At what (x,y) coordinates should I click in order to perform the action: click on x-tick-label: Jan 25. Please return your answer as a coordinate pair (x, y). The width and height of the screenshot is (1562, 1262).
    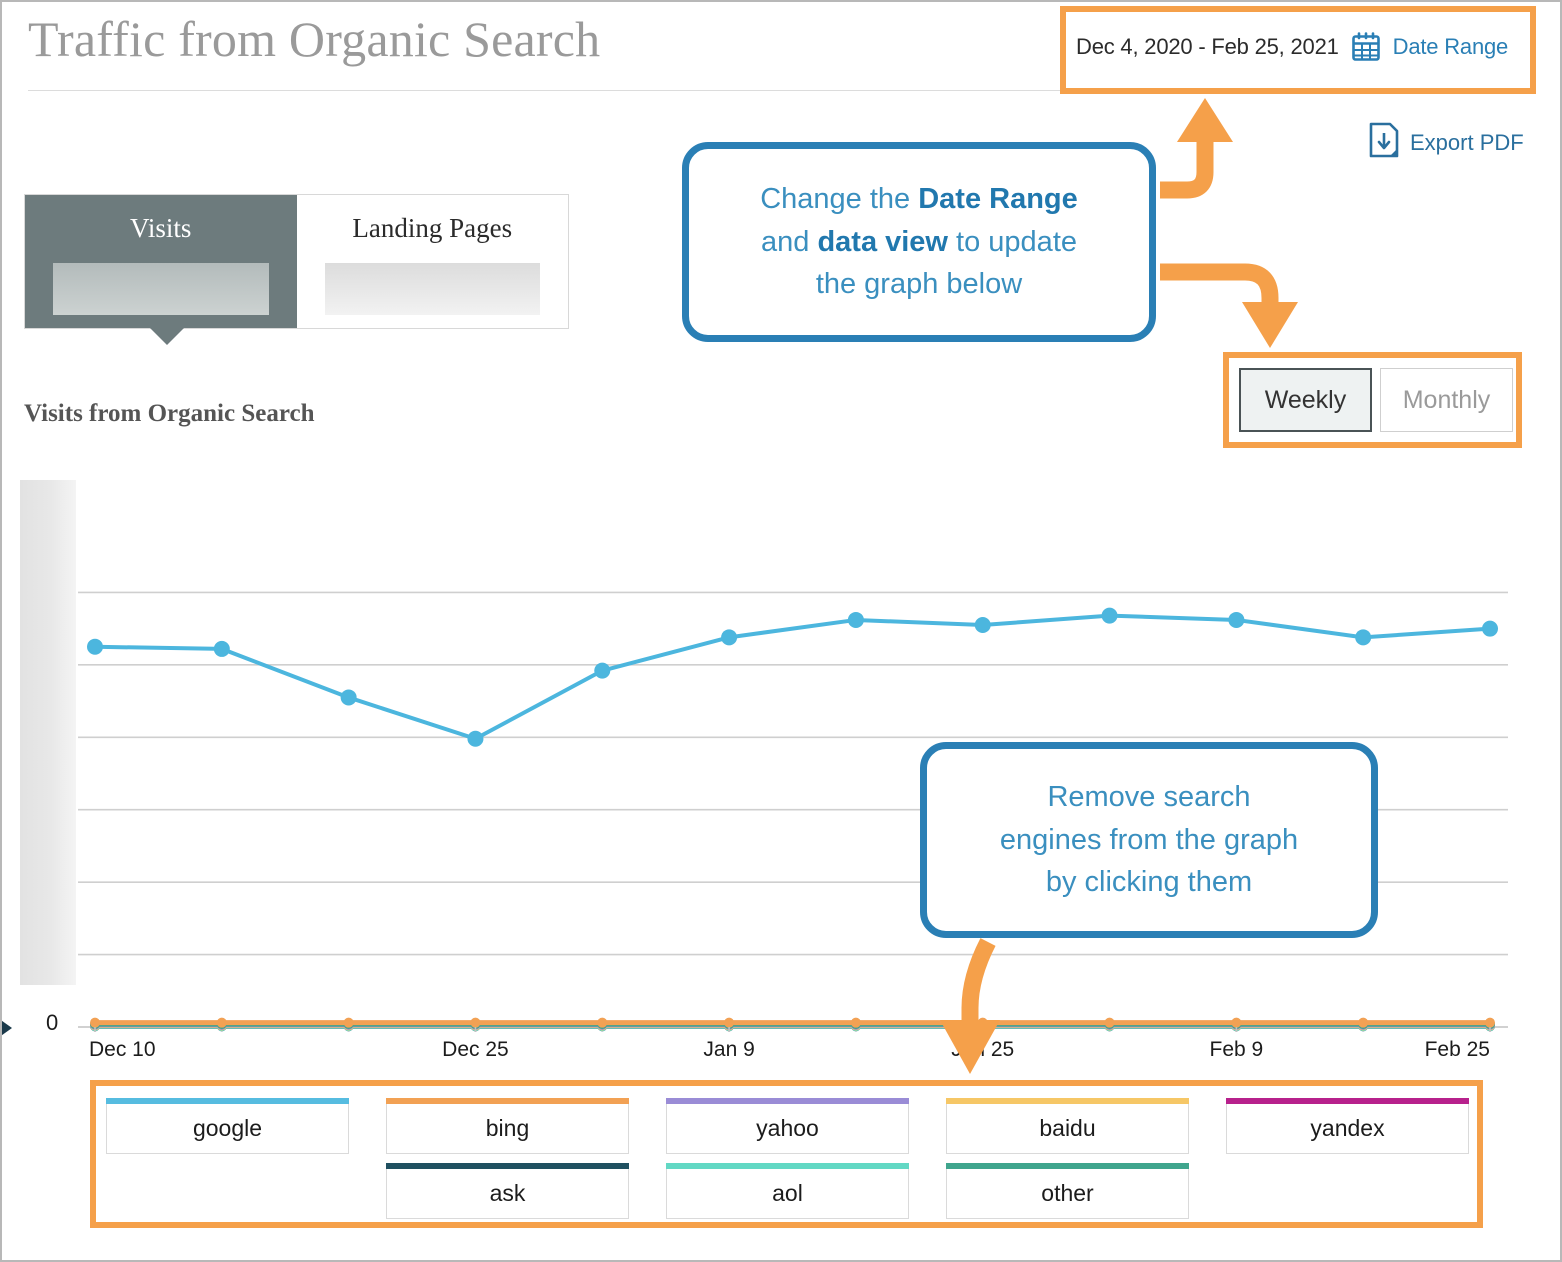
    Looking at the image, I should click on (983, 1049).